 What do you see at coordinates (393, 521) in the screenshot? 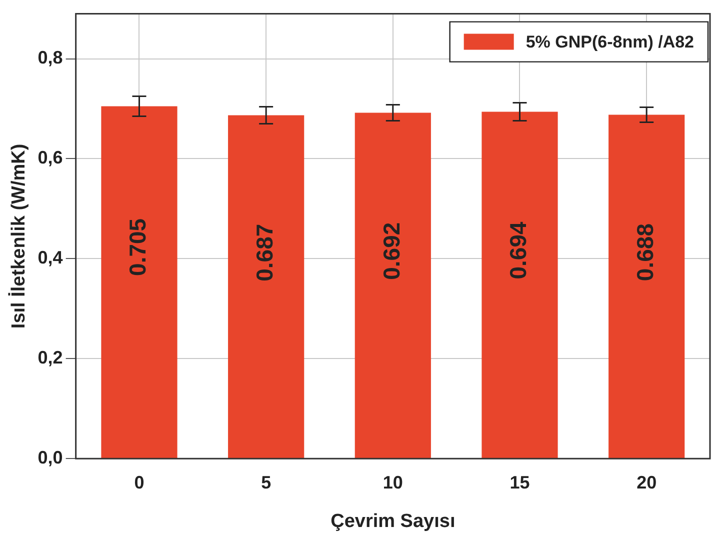
I see `x-axis-title: Çevrim Sayısı` at bounding box center [393, 521].